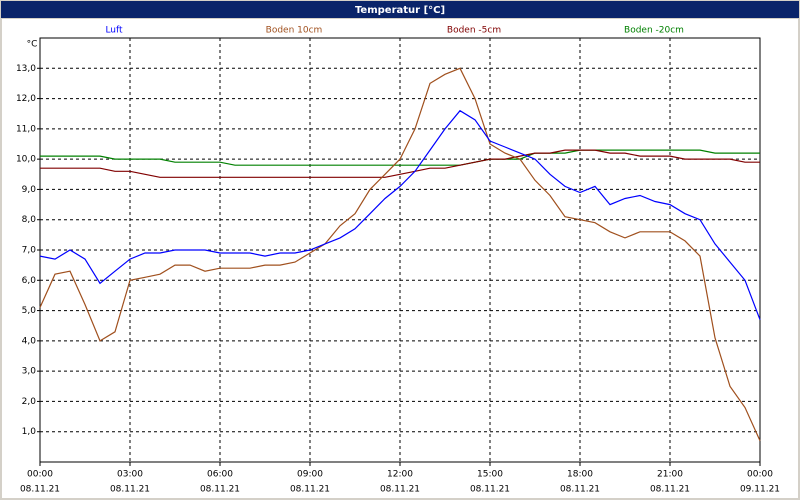 The image size is (800, 500). What do you see at coordinates (400, 475) in the screenshot?
I see `x-tick-label: 12:00` at bounding box center [400, 475].